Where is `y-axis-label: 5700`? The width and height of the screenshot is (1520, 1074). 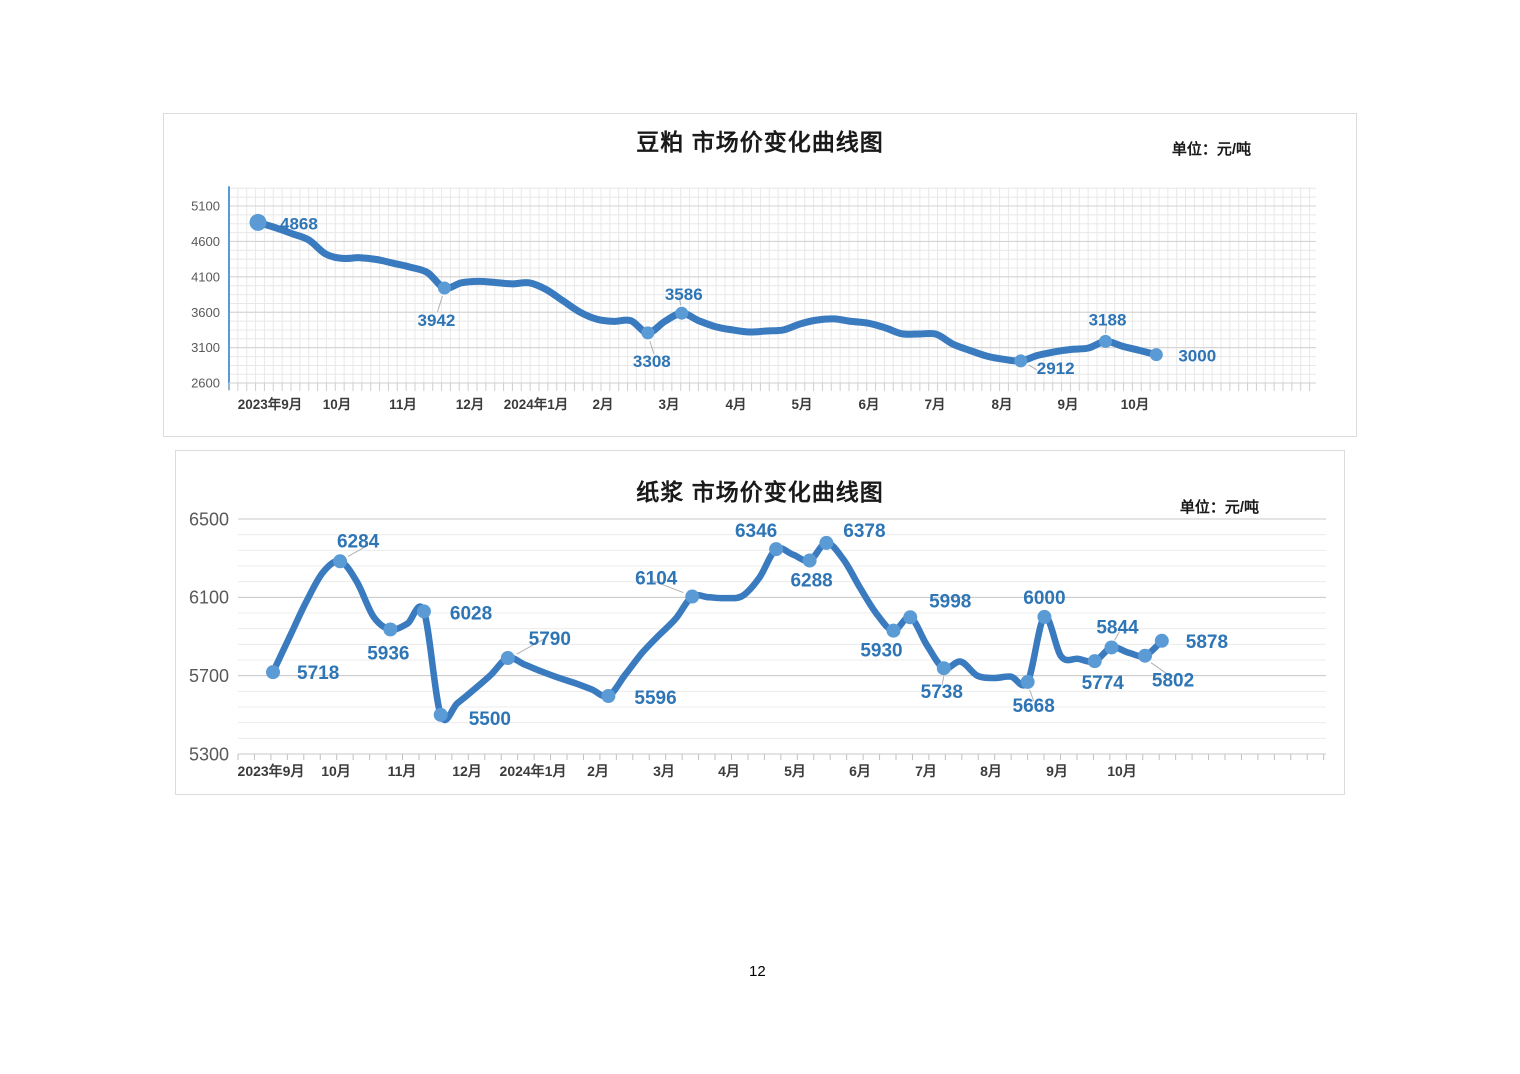 y-axis-label: 5700 is located at coordinates (209, 676).